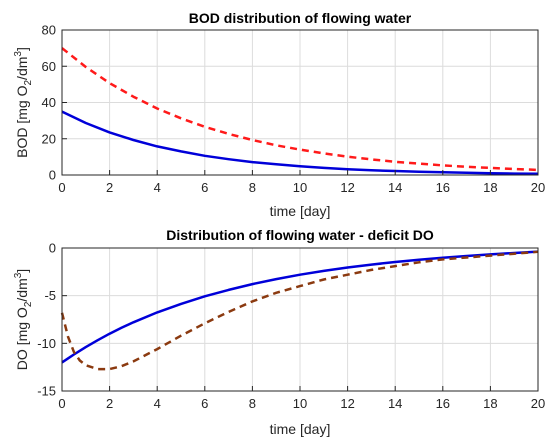 This screenshot has height=445, width=550. Describe the element at coordinates (49, 102) in the screenshot. I see `y-tick-label: 40` at that location.